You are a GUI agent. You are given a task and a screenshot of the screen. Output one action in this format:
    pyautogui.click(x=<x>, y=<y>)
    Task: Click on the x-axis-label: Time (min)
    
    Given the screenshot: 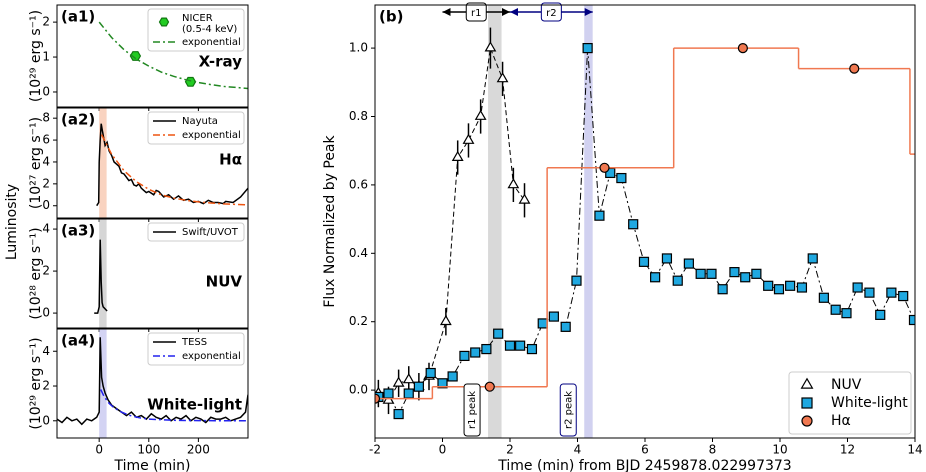 What is the action you would take?
    pyautogui.click(x=151, y=465)
    